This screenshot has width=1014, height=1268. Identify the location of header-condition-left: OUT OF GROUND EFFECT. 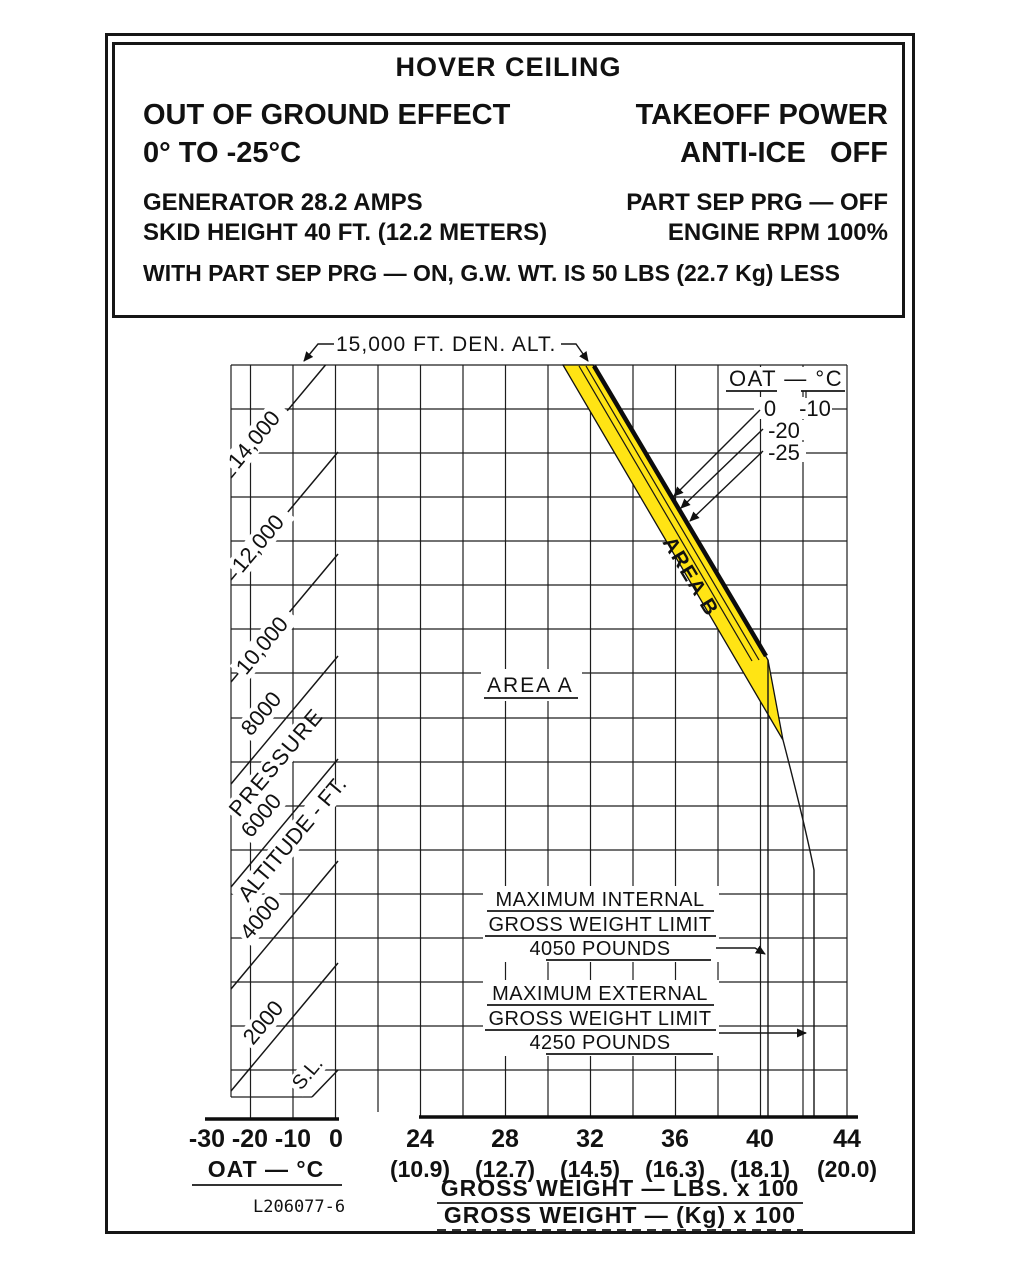
(327, 115).